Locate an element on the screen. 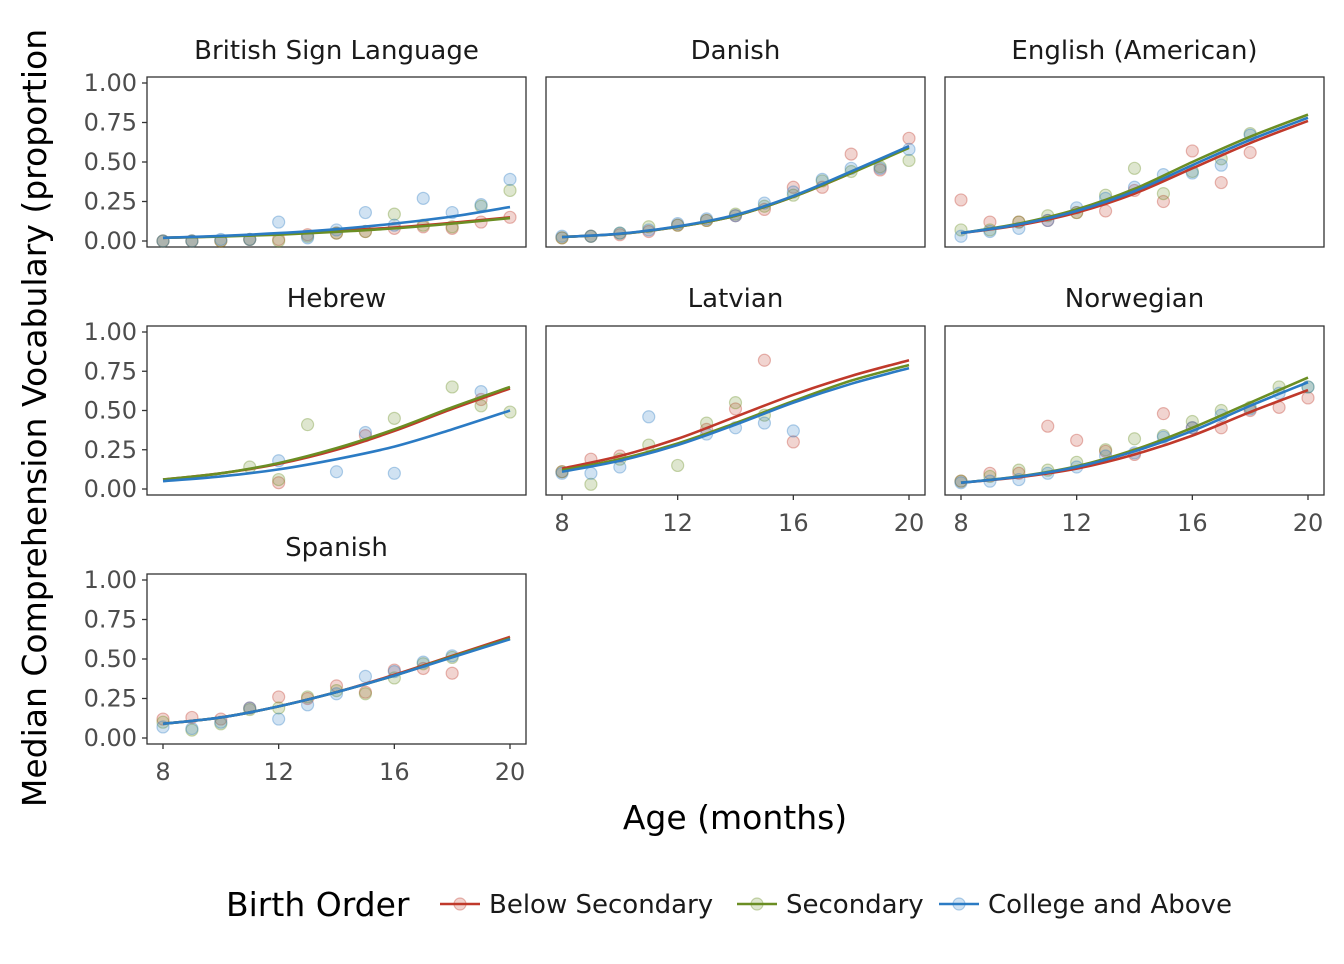 The width and height of the screenshot is (1344, 964). legend-label: College and Above is located at coordinates (1110, 905).